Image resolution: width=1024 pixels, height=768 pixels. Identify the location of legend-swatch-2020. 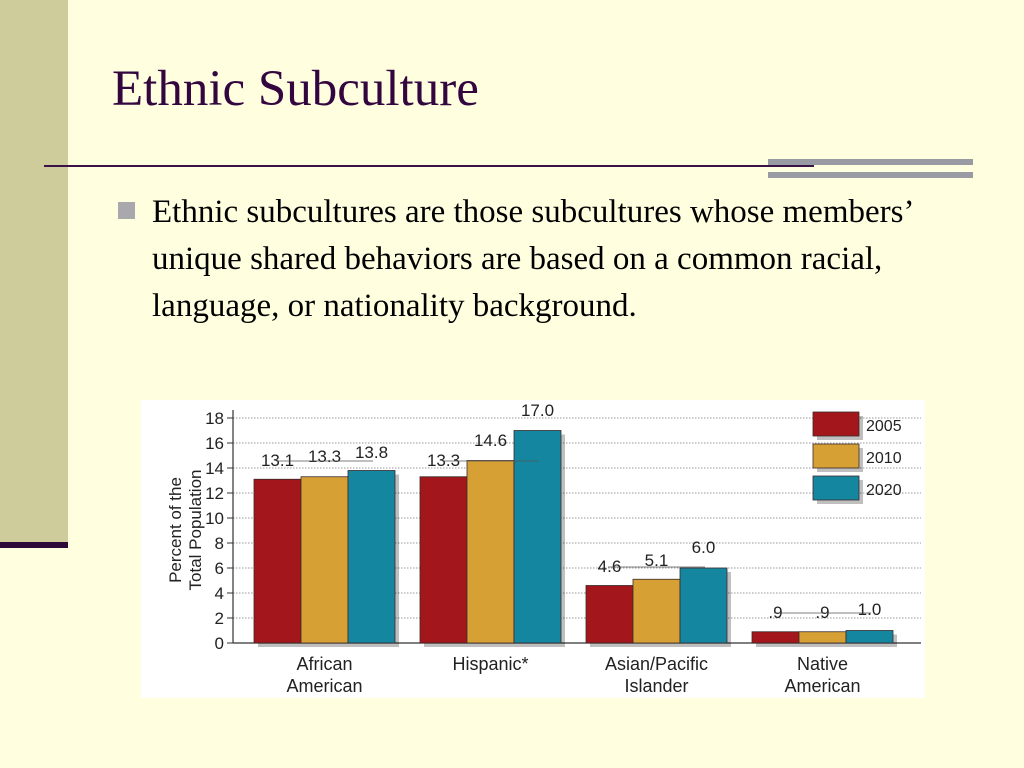
(836, 488).